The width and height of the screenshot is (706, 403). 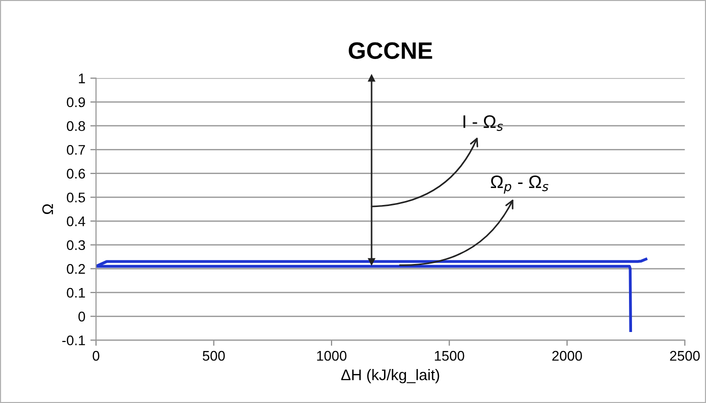 I want to click on x-tick-label: 500, so click(x=213, y=355).